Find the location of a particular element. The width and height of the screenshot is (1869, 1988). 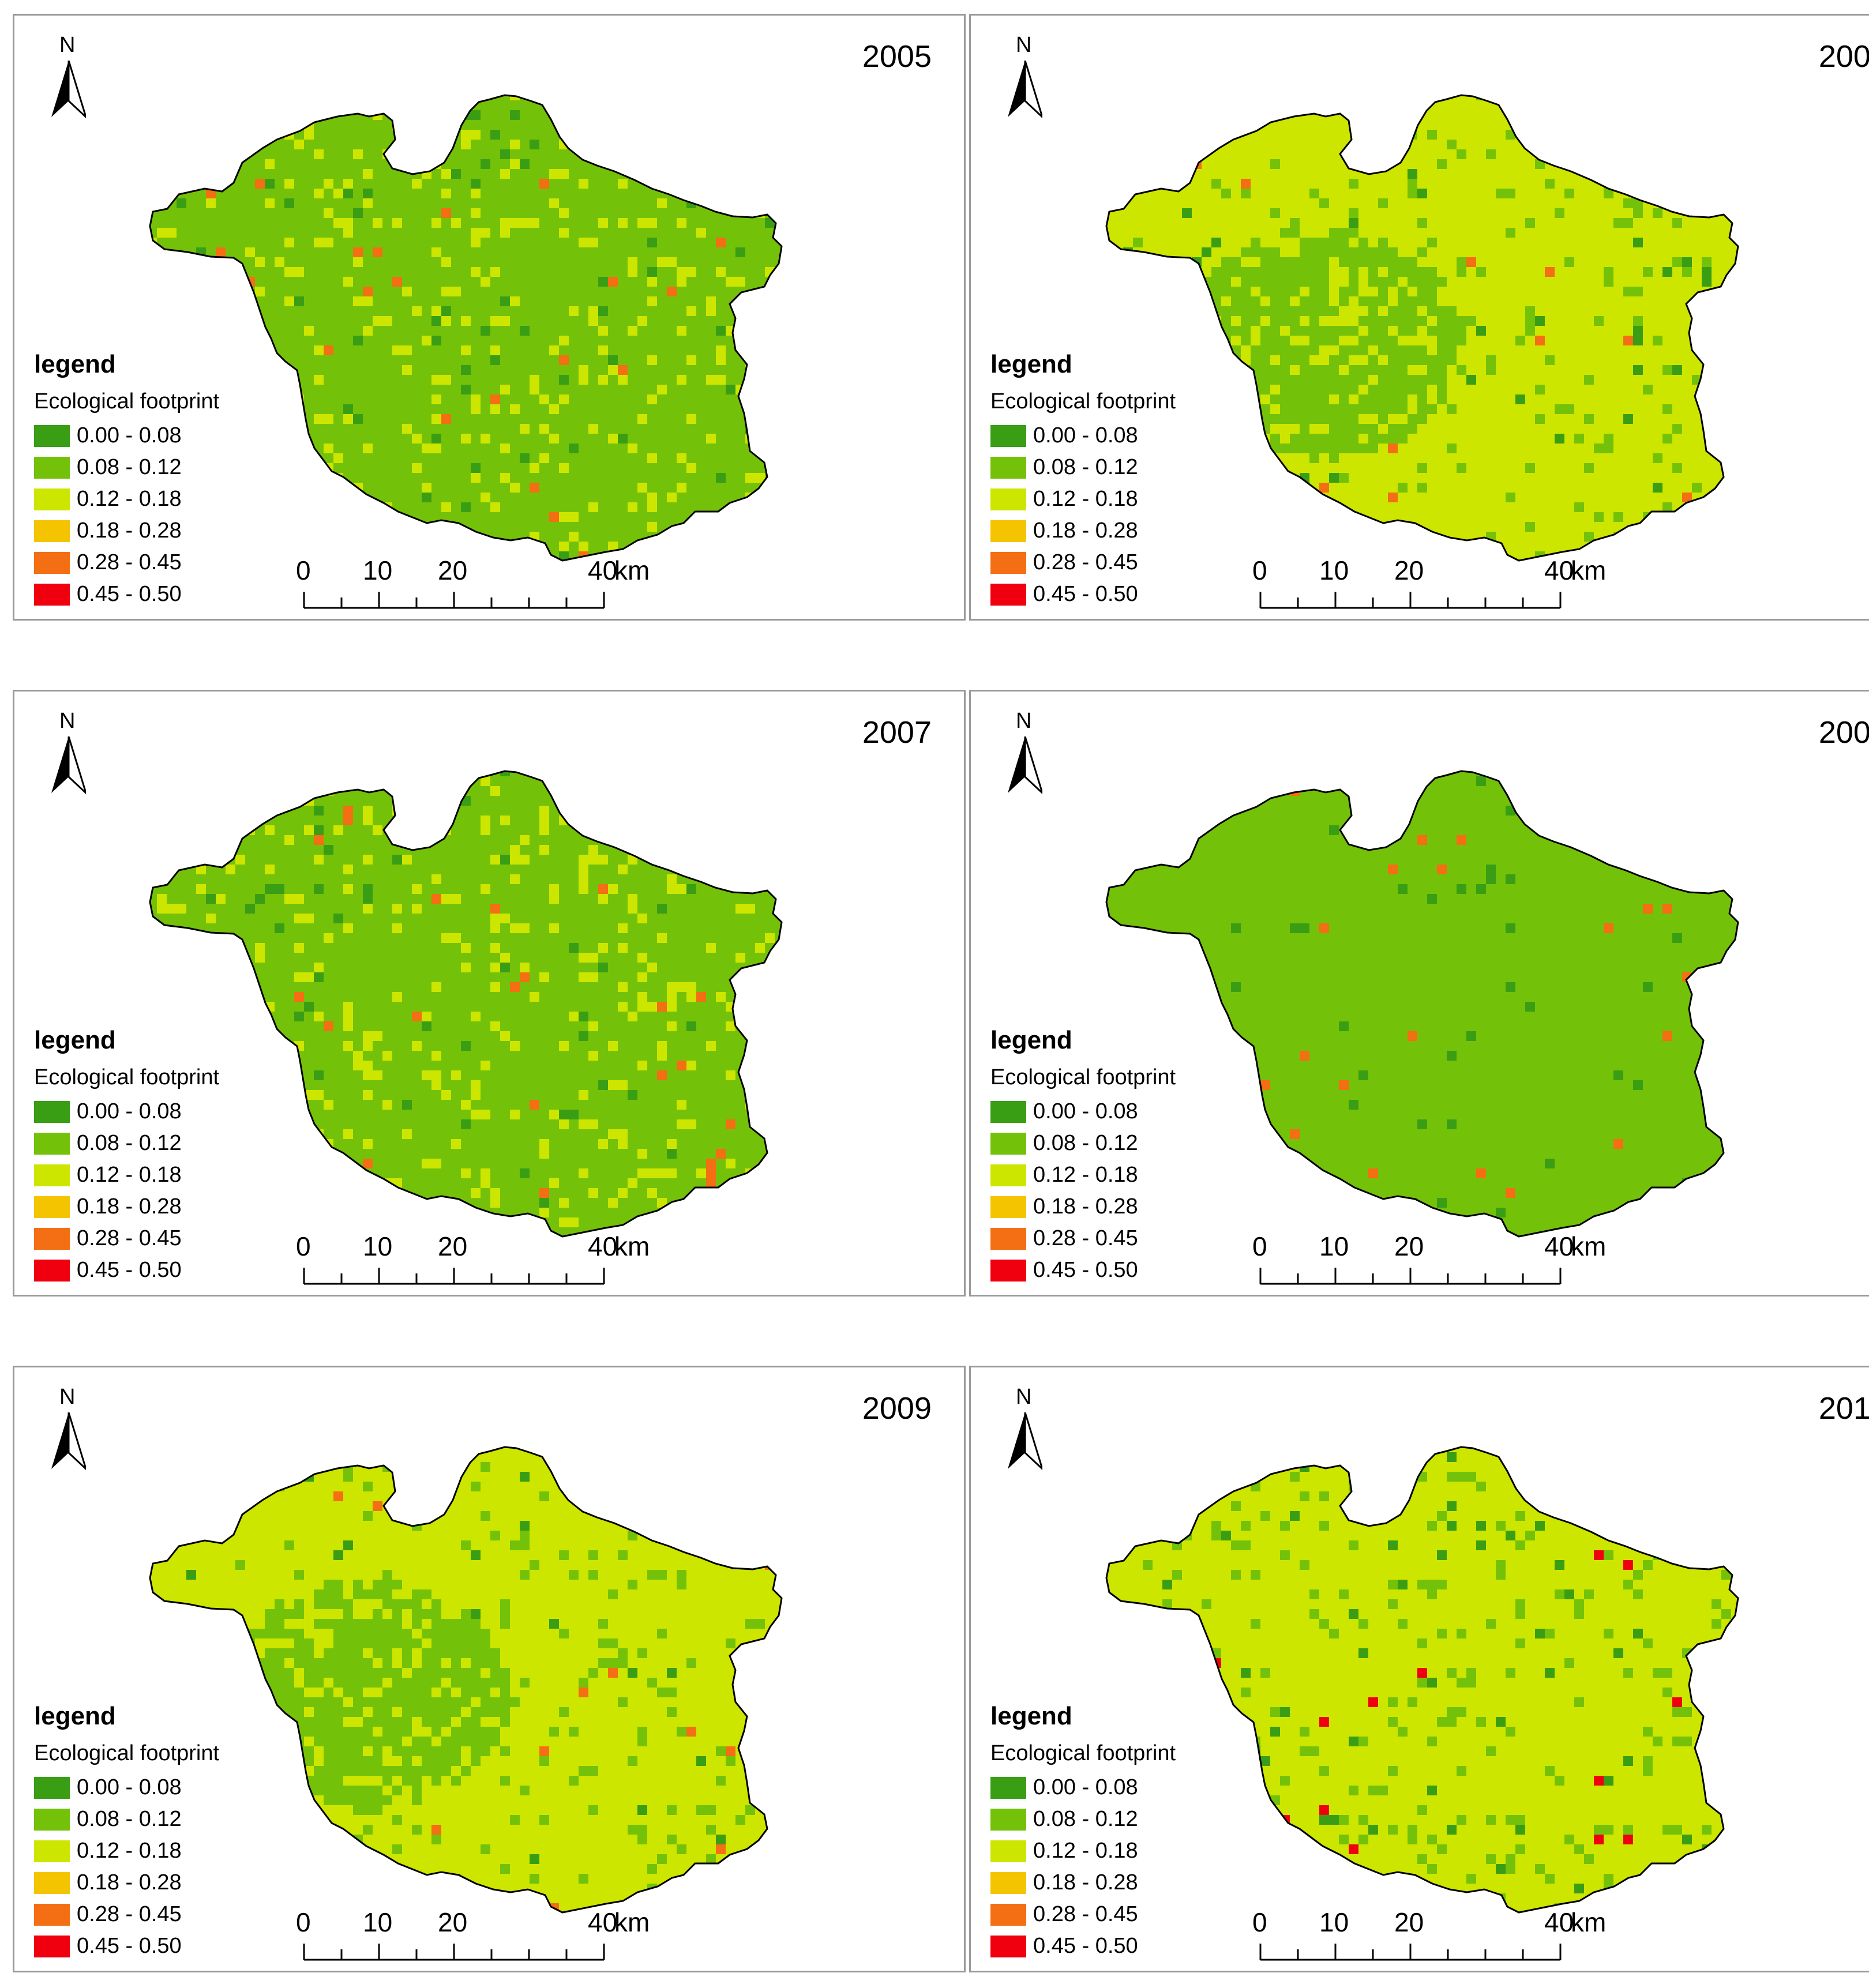

legend-title: legend is located at coordinates (1031, 1716).